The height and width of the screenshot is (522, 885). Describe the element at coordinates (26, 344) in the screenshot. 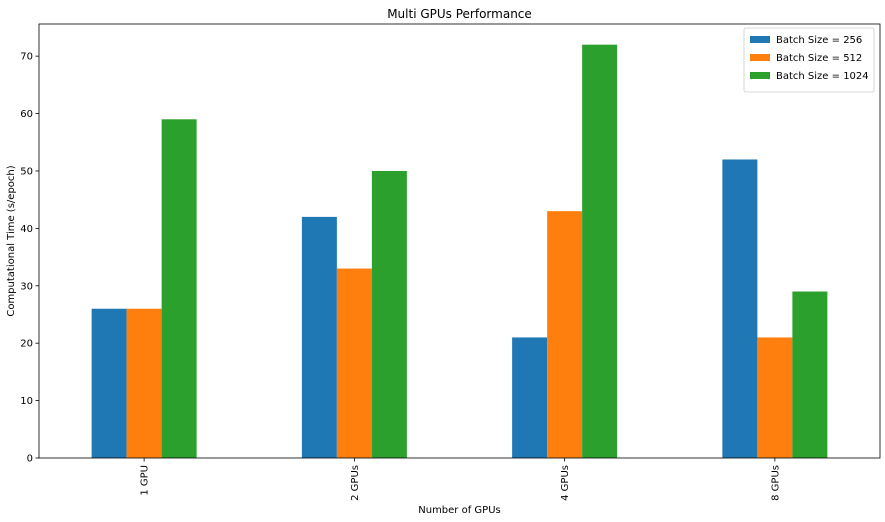

I see `y-tick-label-2: 20` at that location.